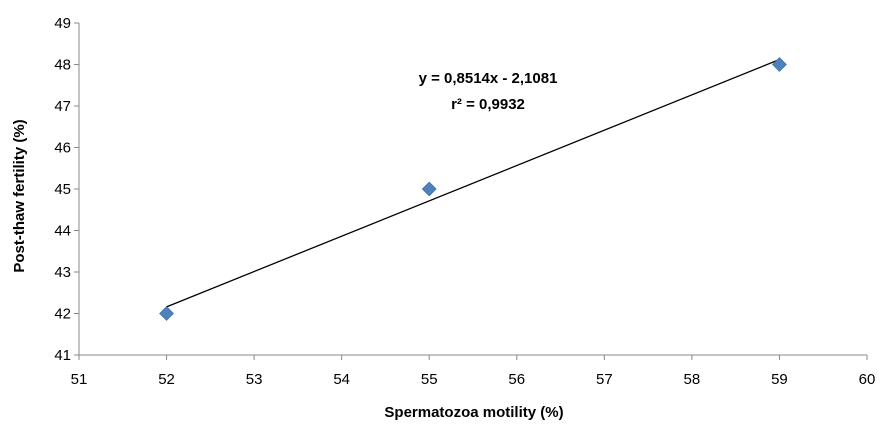 The height and width of the screenshot is (425, 881). What do you see at coordinates (867, 379) in the screenshot?
I see `x-tick-label: 60` at bounding box center [867, 379].